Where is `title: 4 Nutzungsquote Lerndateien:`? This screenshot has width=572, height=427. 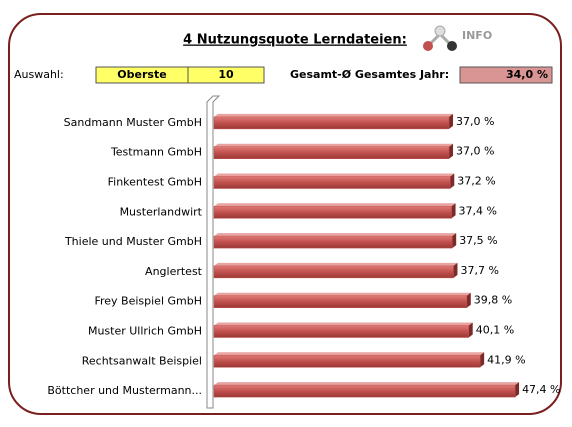 title: 4 Nutzungsquote Lerndateien: is located at coordinates (295, 40).